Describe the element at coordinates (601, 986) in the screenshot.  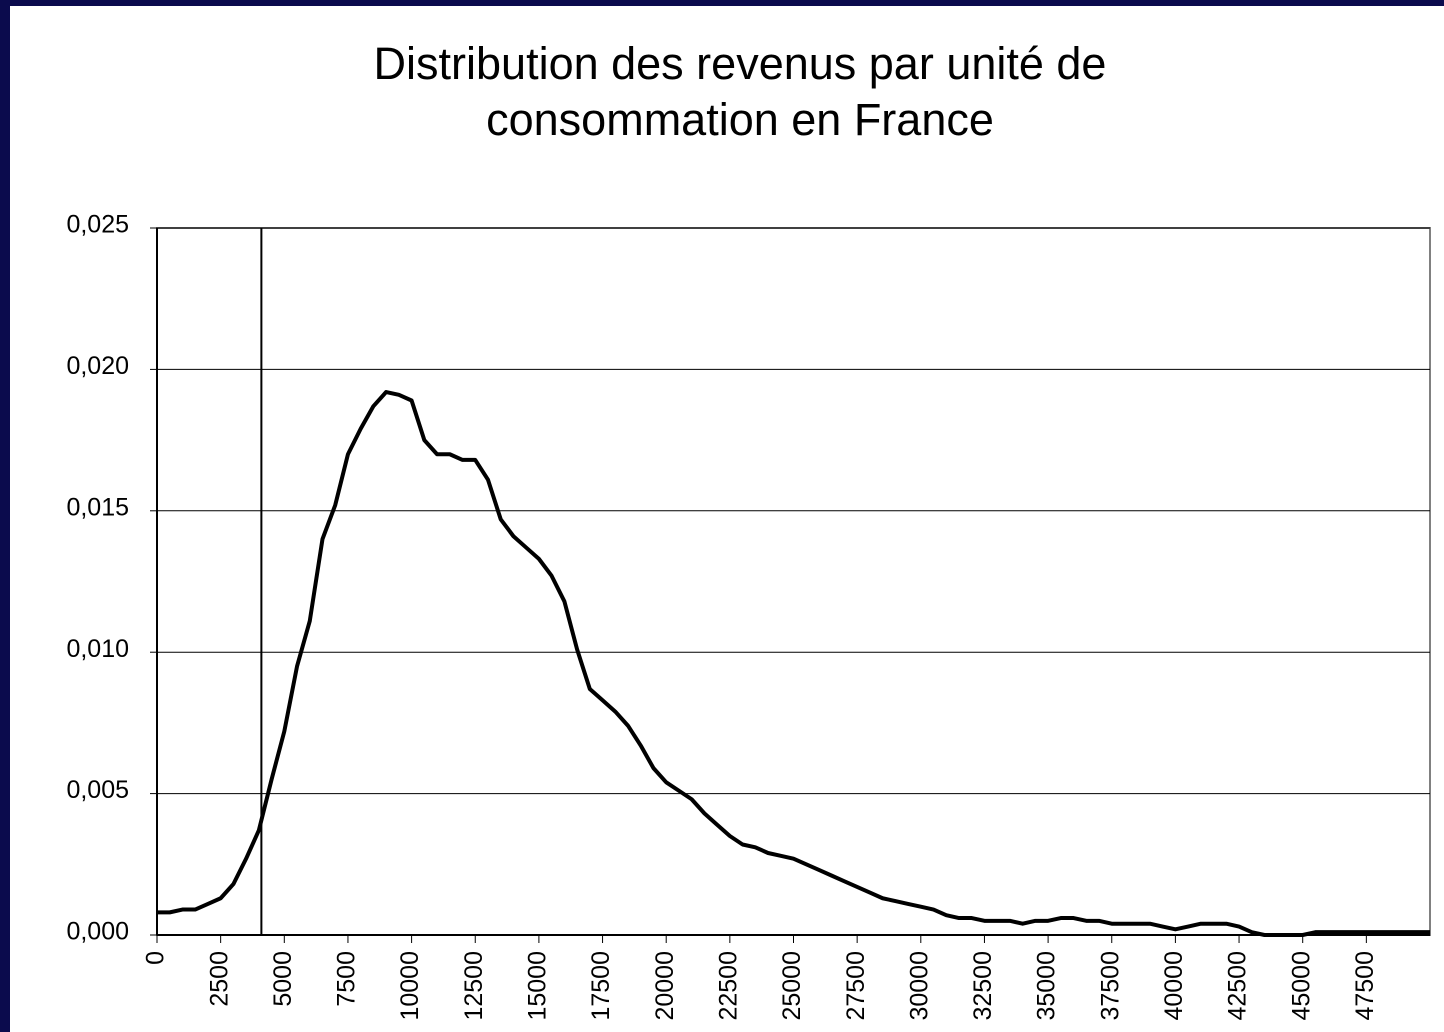
I see `x-tick-label: 17500` at that location.